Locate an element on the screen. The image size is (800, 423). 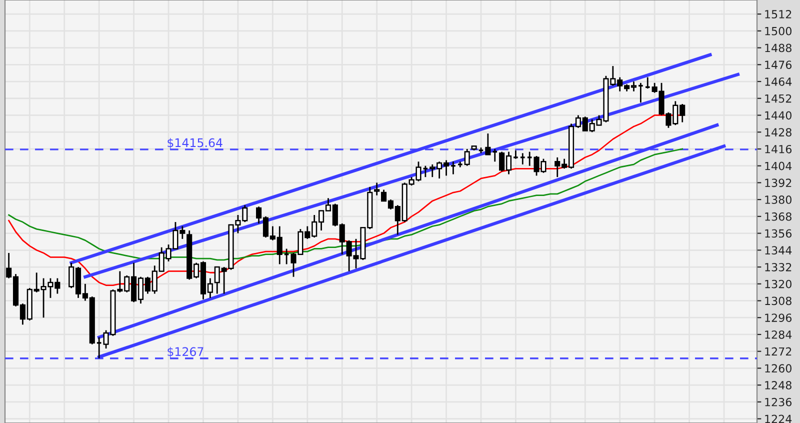
y-tick-label: 1452 is located at coordinates (778, 98).